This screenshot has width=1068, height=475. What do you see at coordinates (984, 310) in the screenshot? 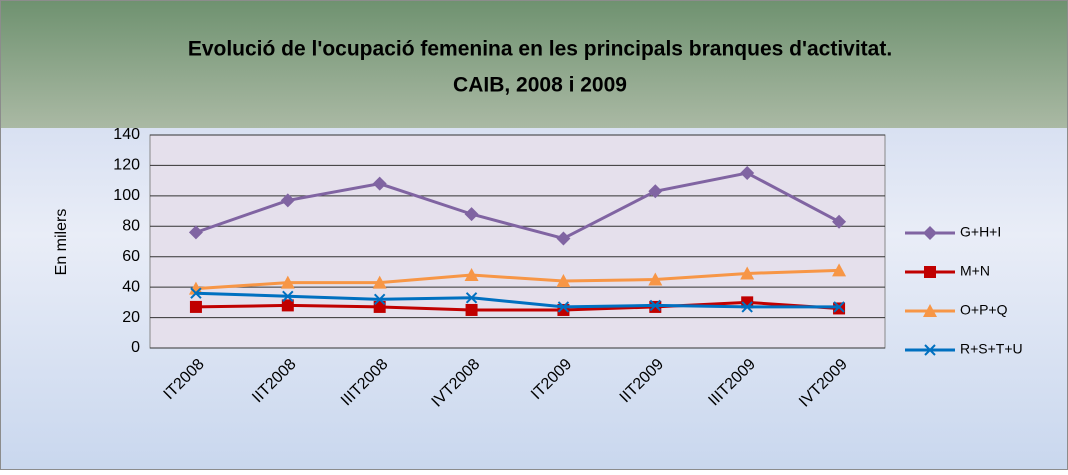
I see `legend-label: O+P+Q` at bounding box center [984, 310].